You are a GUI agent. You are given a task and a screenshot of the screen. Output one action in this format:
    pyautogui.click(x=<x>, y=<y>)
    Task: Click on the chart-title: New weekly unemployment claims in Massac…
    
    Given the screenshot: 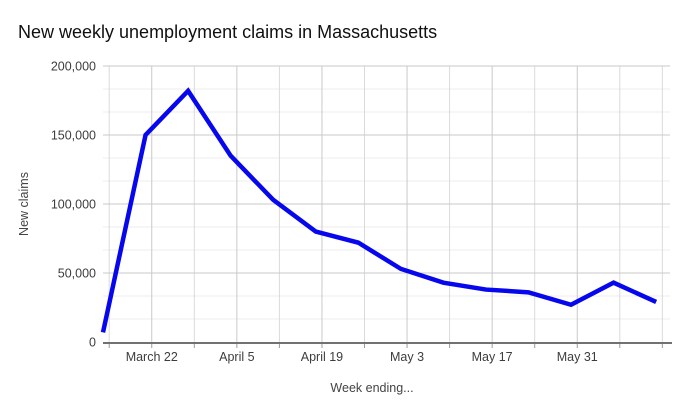 What is the action you would take?
    pyautogui.click(x=228, y=32)
    